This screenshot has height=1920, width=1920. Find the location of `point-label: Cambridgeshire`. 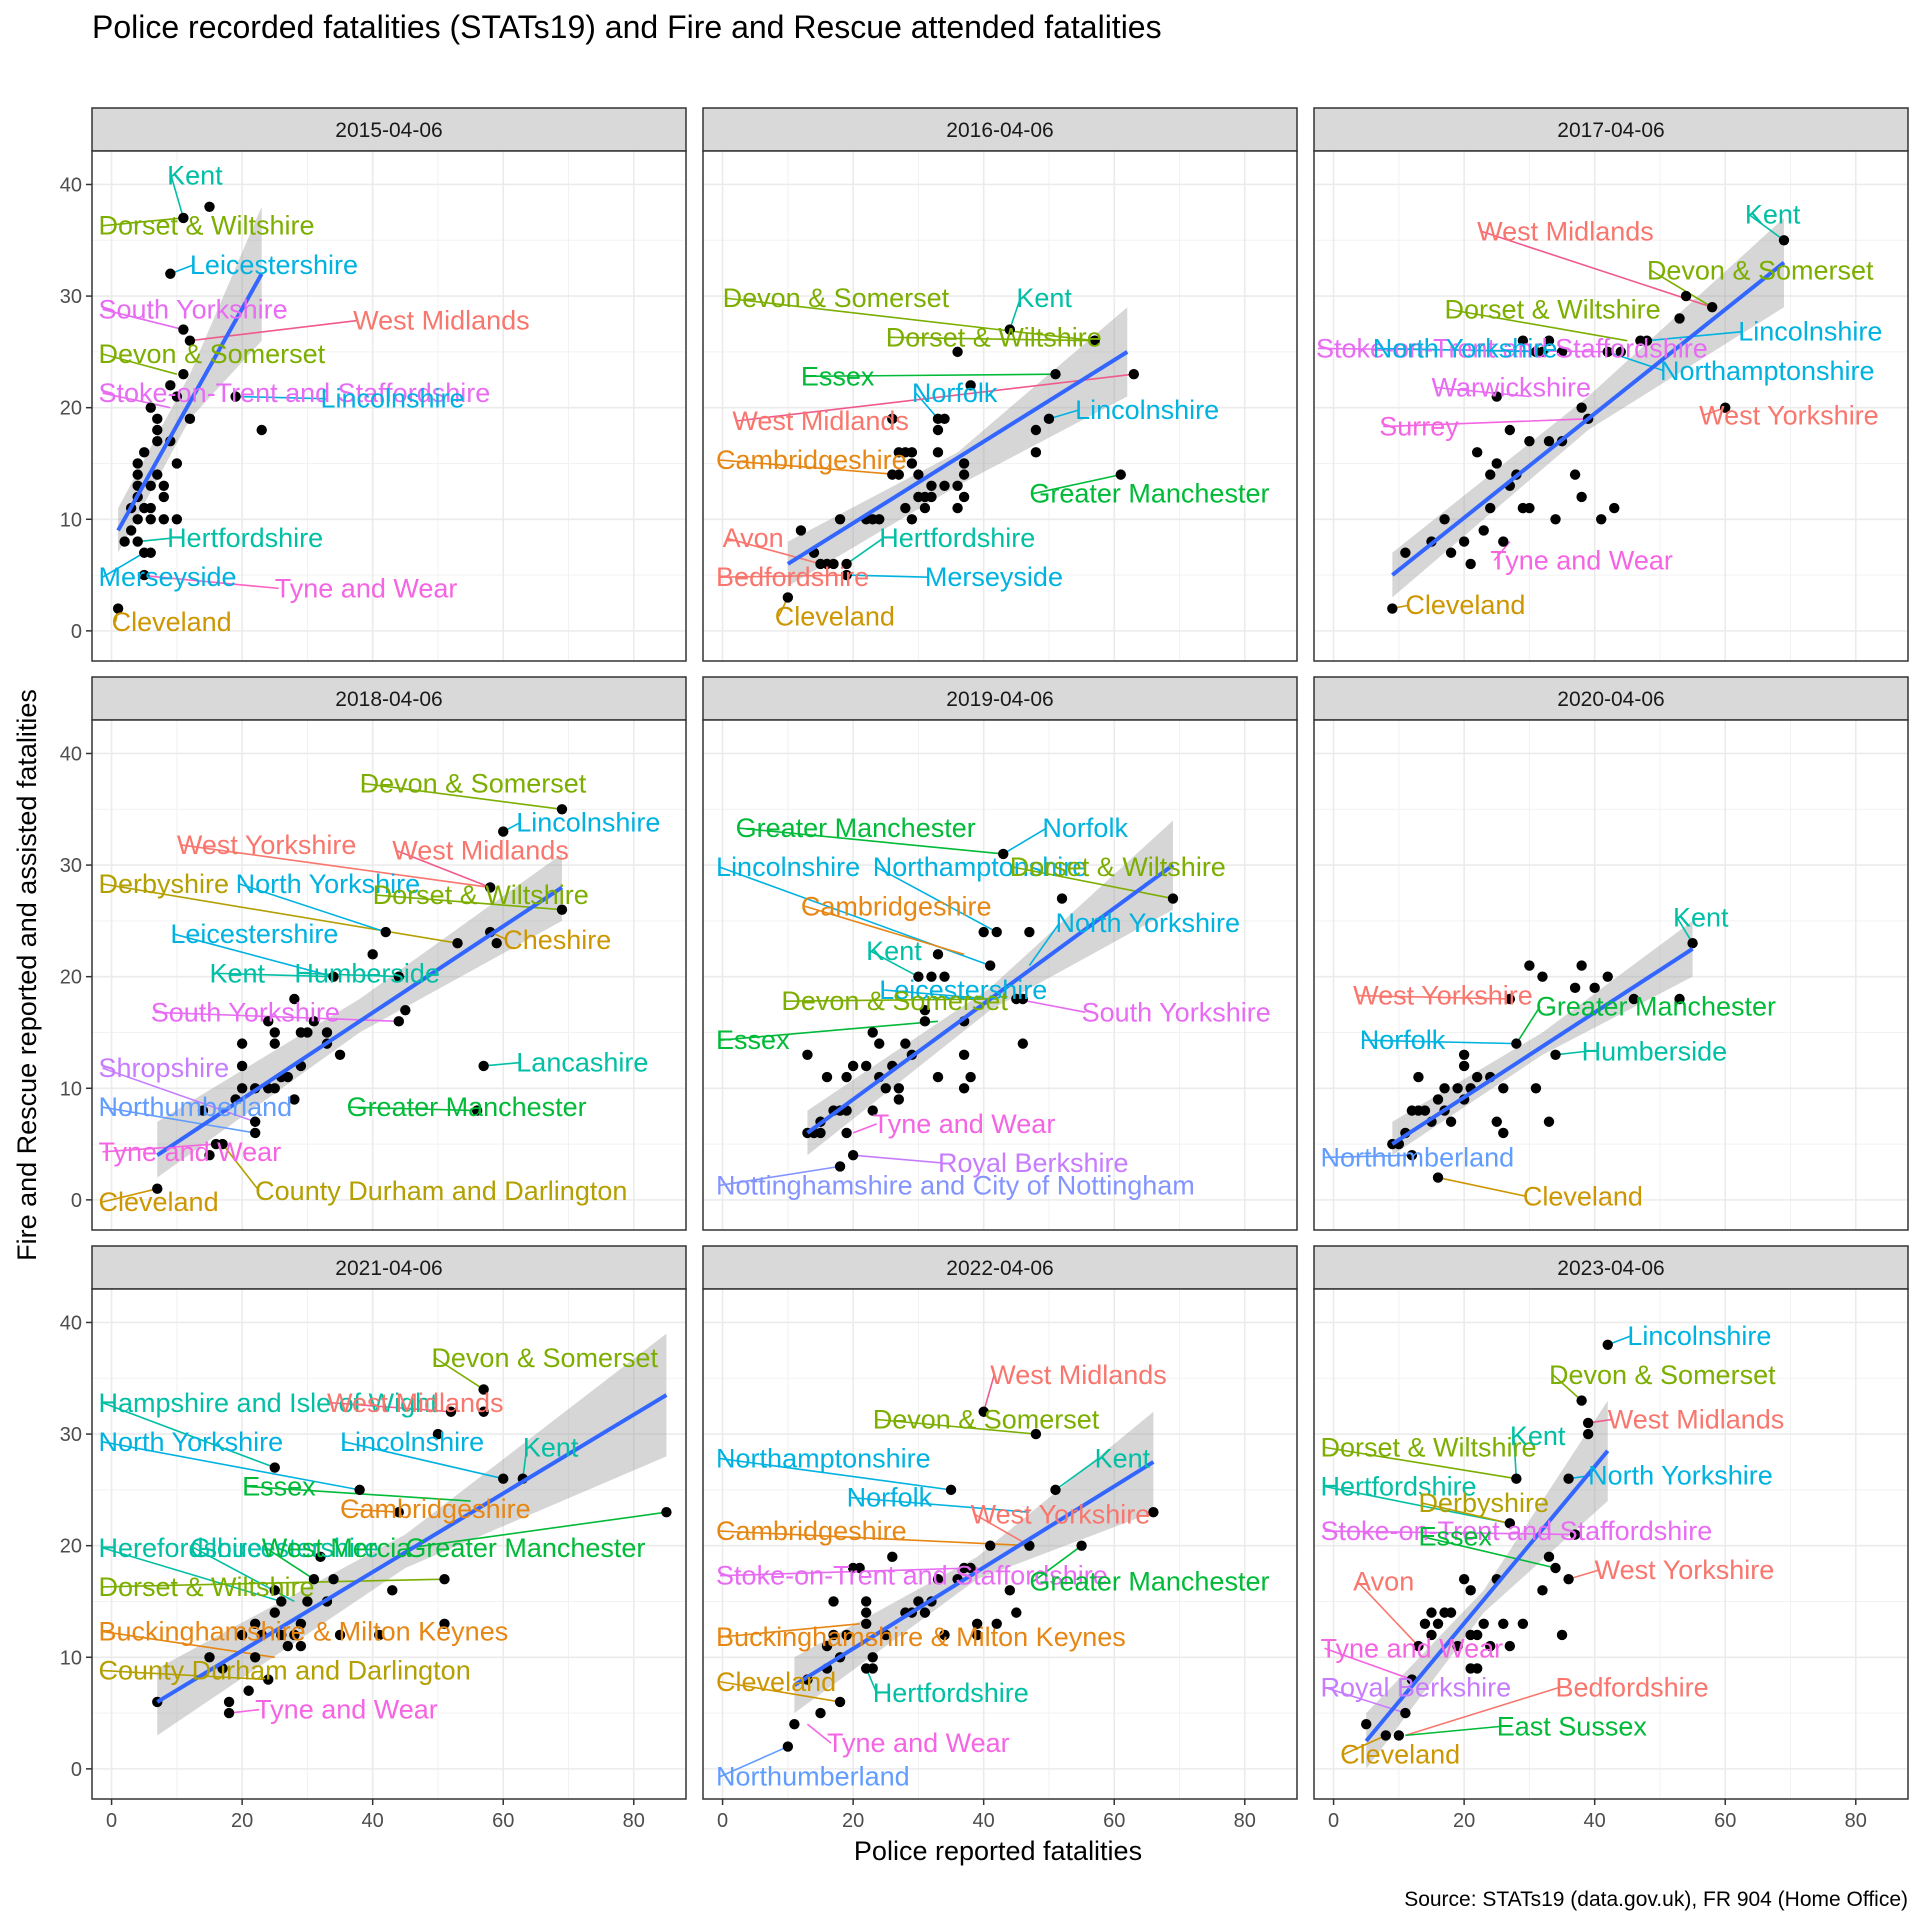

point-label: Cambridgeshire is located at coordinates (811, 1531).